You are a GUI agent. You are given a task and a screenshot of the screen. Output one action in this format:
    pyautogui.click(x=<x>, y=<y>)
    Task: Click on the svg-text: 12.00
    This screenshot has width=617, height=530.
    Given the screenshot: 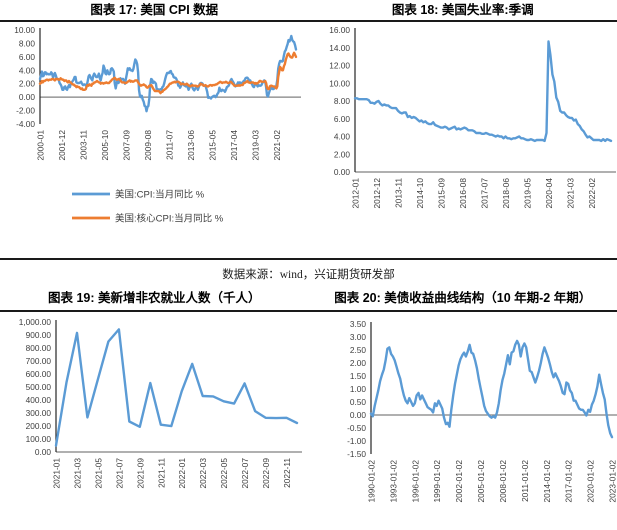 What is the action you would take?
    pyautogui.click(x=339, y=66)
    